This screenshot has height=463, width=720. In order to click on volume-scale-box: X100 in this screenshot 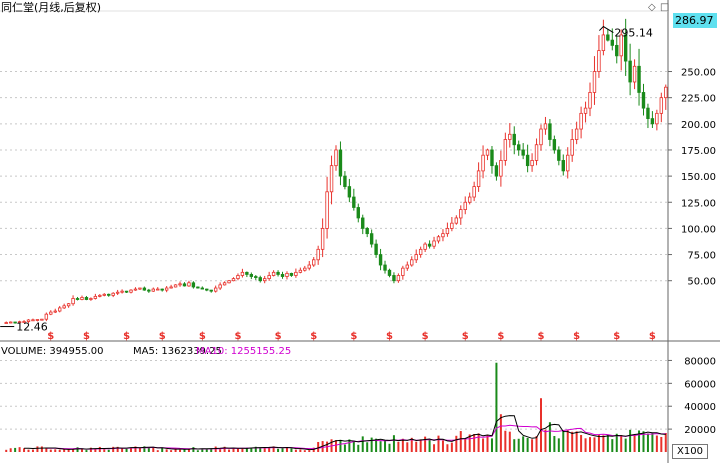, I will do `click(690, 451)`.